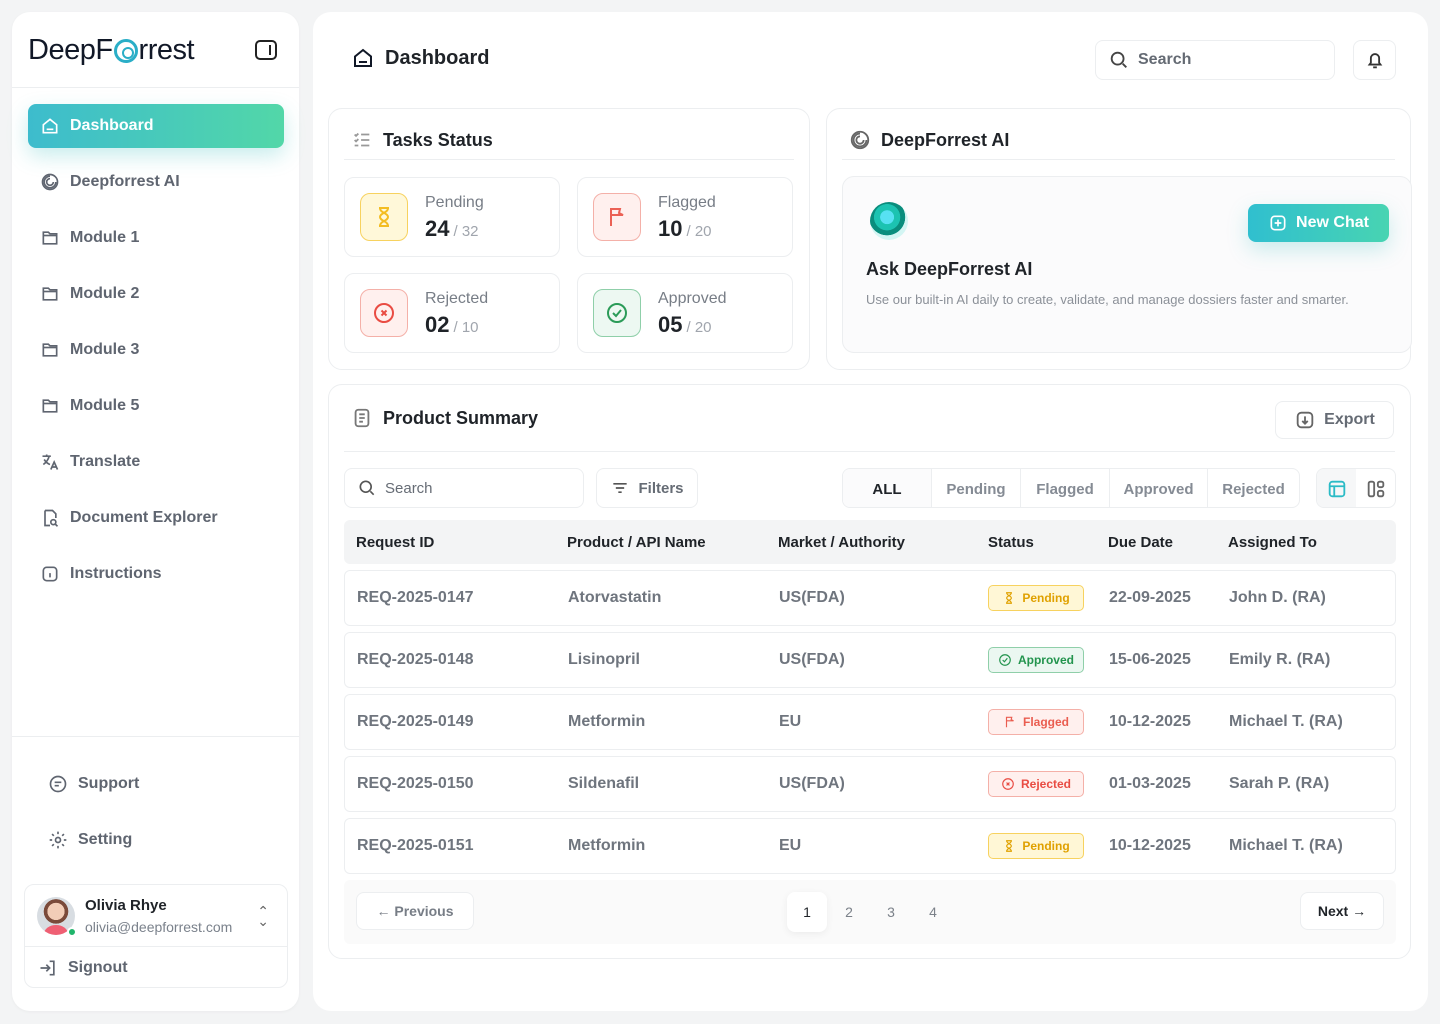 The image size is (1440, 1024). Describe the element at coordinates (1253, 488) in the screenshot. I see `tab-rejected: Rejected` at that location.